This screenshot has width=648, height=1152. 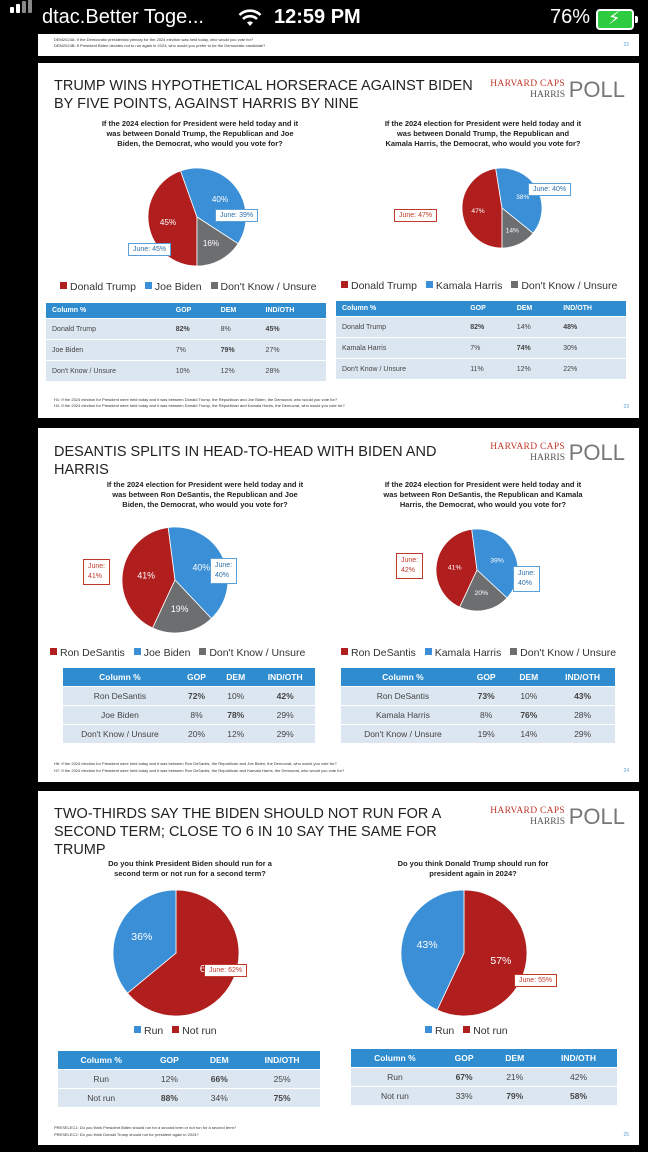 I want to click on table-cell: 30%, so click(x=591, y=348).